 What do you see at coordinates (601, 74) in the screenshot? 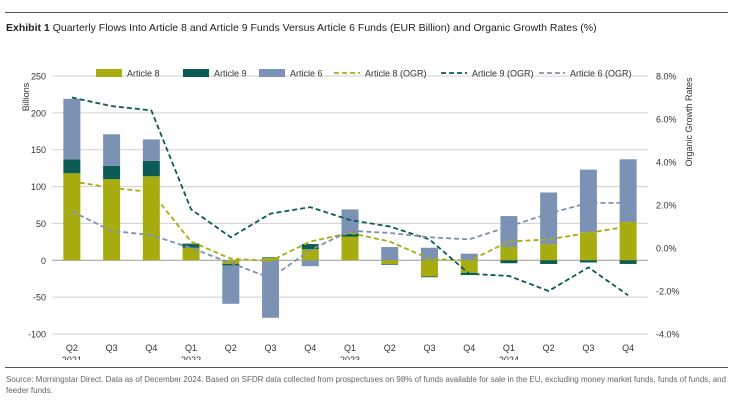
I see `legend-label: Article 6 (OGR)` at bounding box center [601, 74].